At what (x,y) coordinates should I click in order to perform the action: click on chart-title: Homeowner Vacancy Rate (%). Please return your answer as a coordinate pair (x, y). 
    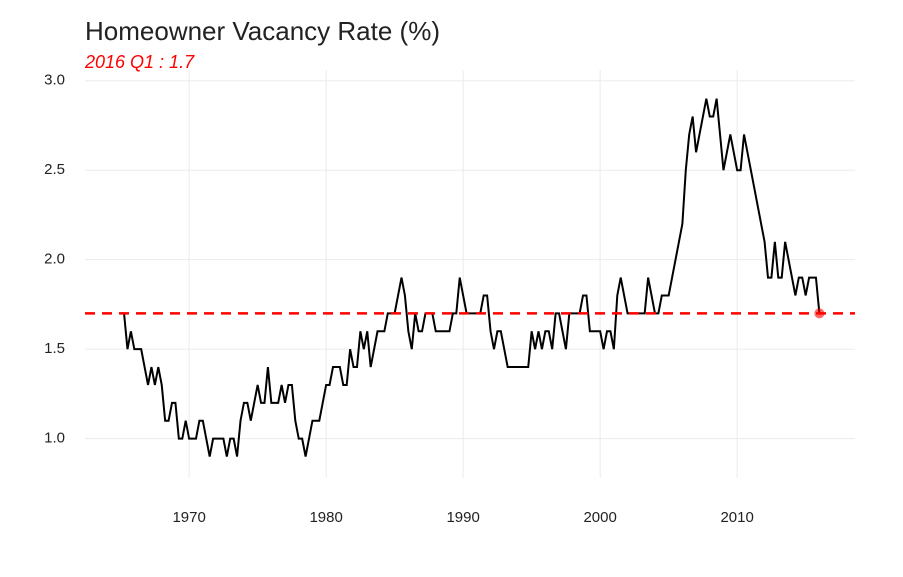
    Looking at the image, I should click on (262, 31).